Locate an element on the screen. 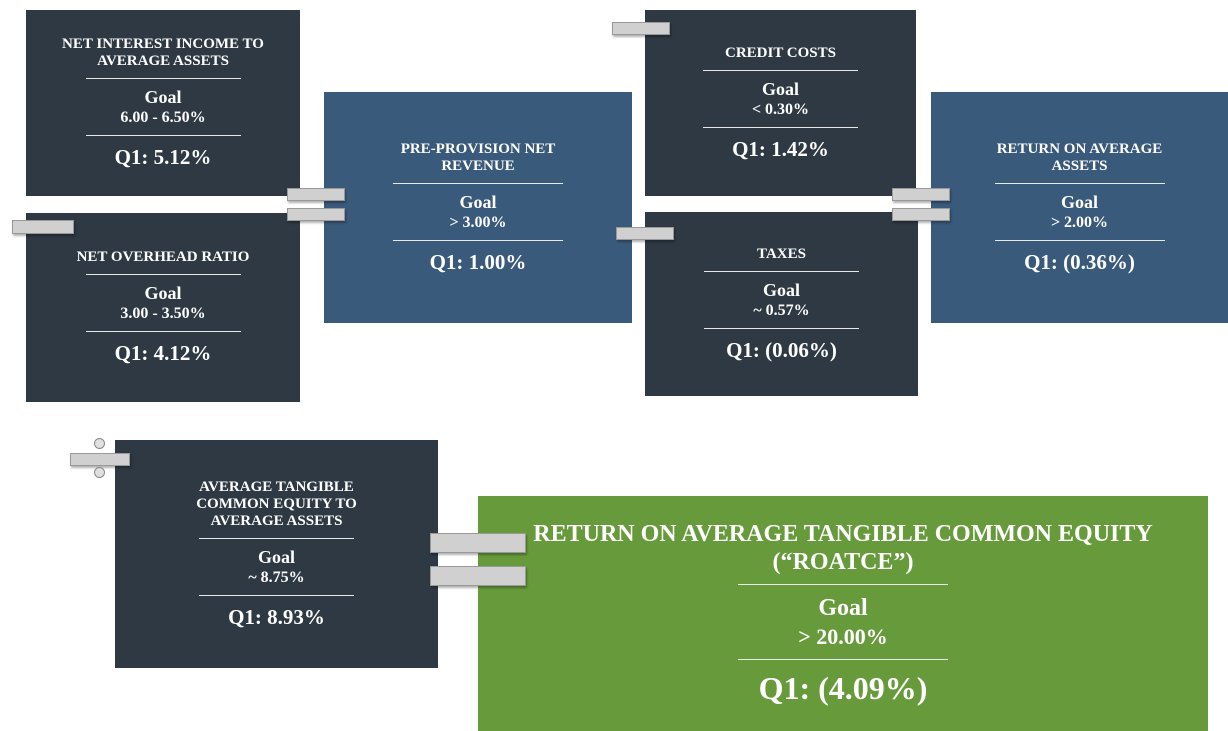 The image size is (1228, 731). metric-box: CREDIT COSTS Goal < 0.30% Q1: 1.42% is located at coordinates (780, 103).